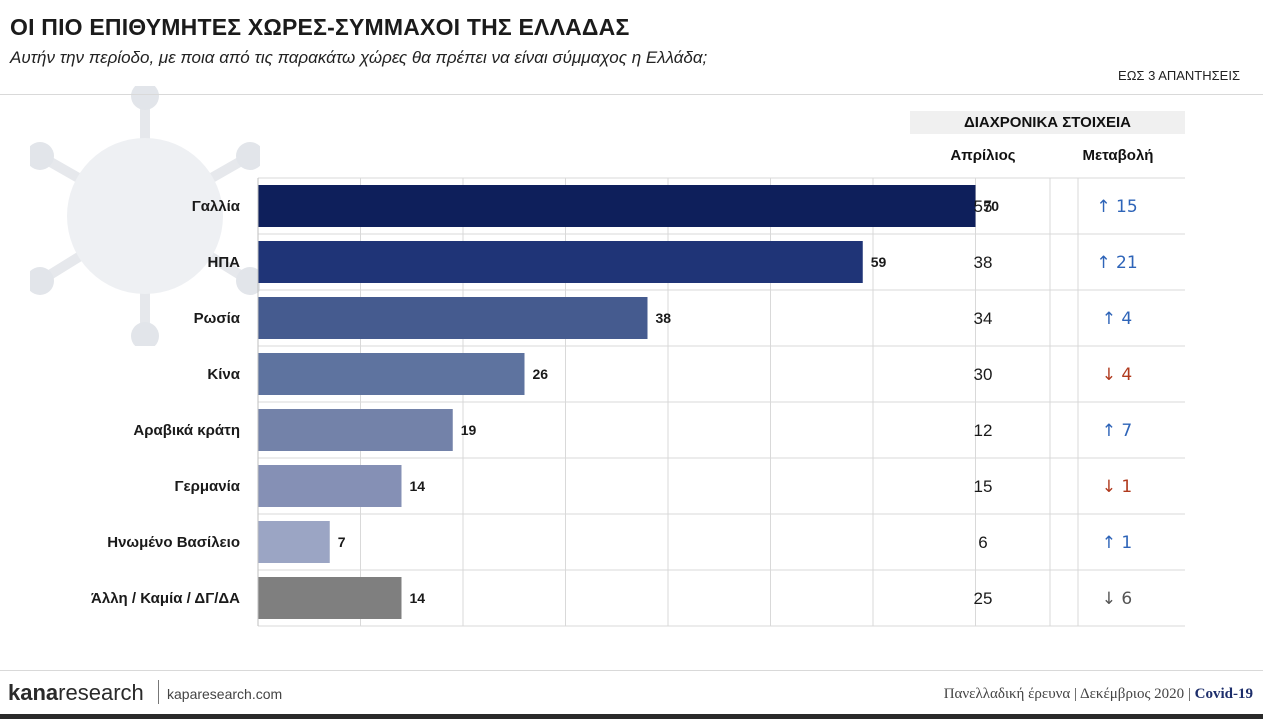  I want to click on category-label: Αραβικά κράτη, so click(186, 430).